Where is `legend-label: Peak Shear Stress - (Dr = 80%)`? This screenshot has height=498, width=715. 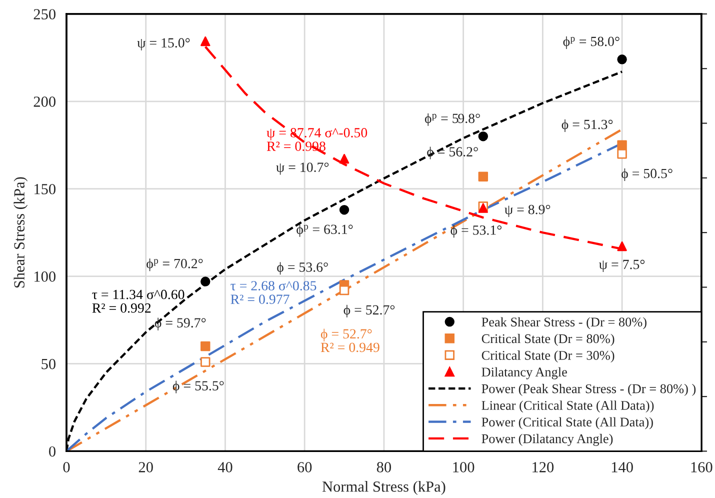 legend-label: Peak Shear Stress - (Dr = 80%) is located at coordinates (564, 323).